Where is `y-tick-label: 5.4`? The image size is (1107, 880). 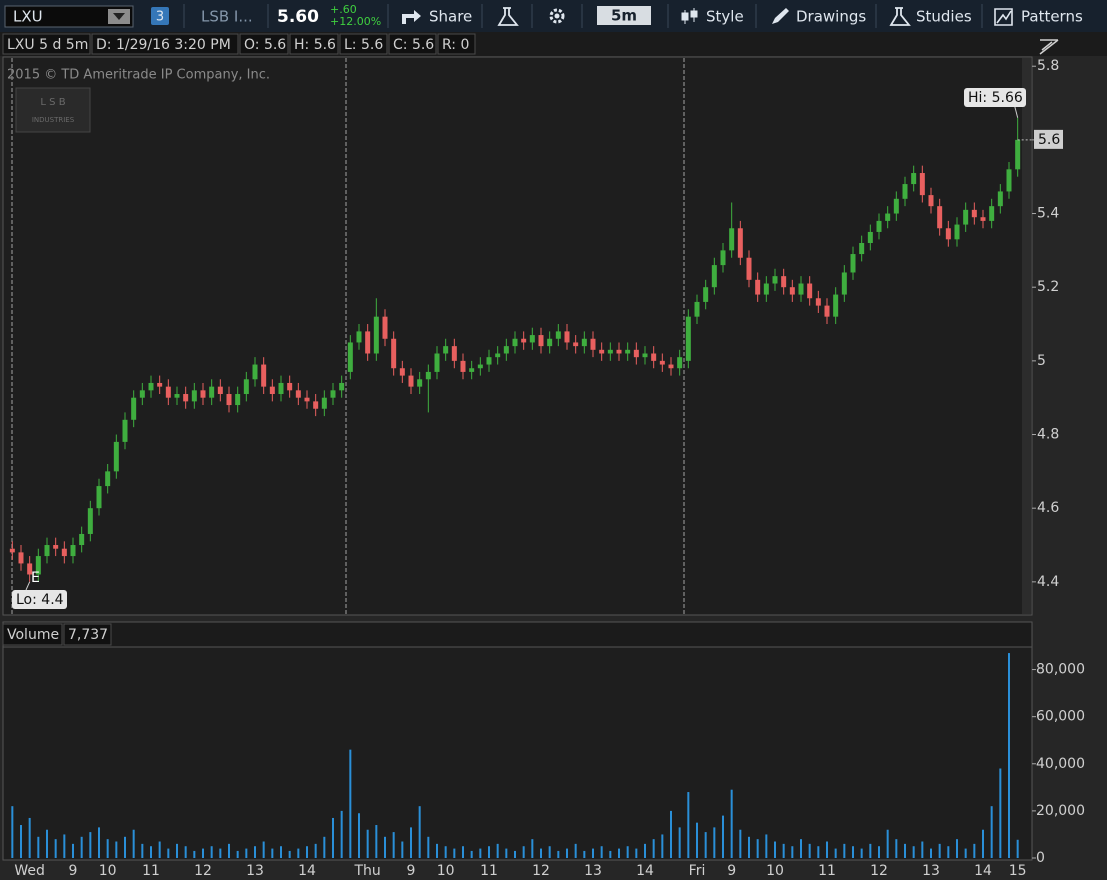 y-tick-label: 5.4 is located at coordinates (1048, 214).